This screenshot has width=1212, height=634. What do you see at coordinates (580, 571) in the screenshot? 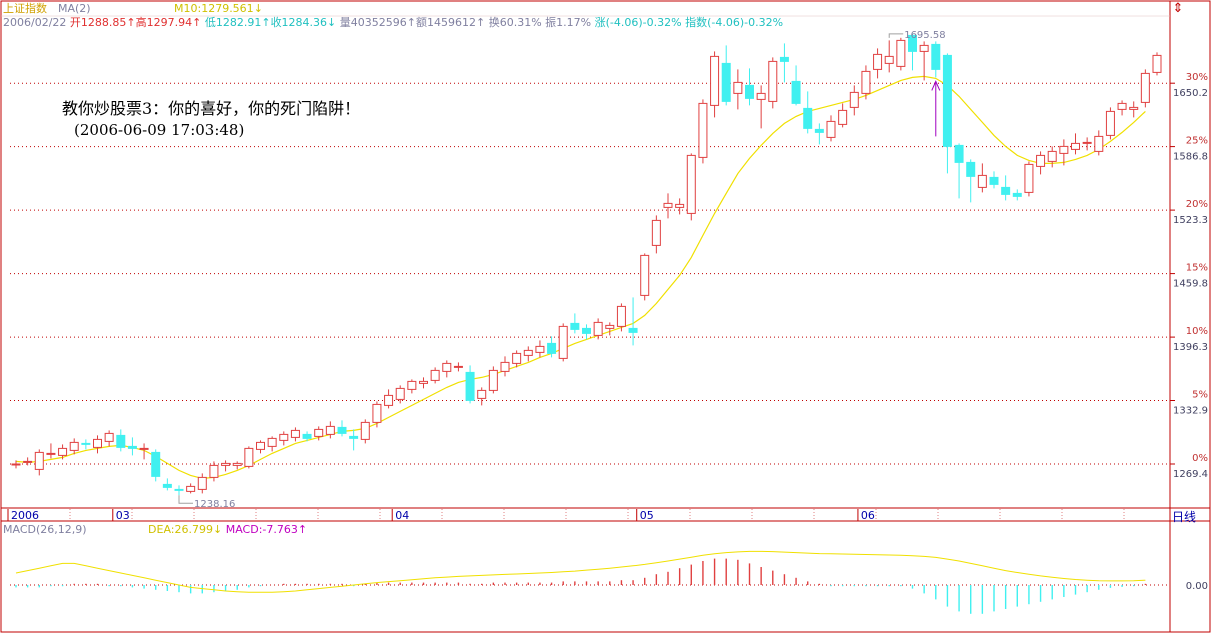
I see `macd-dea-line` at bounding box center [580, 571].